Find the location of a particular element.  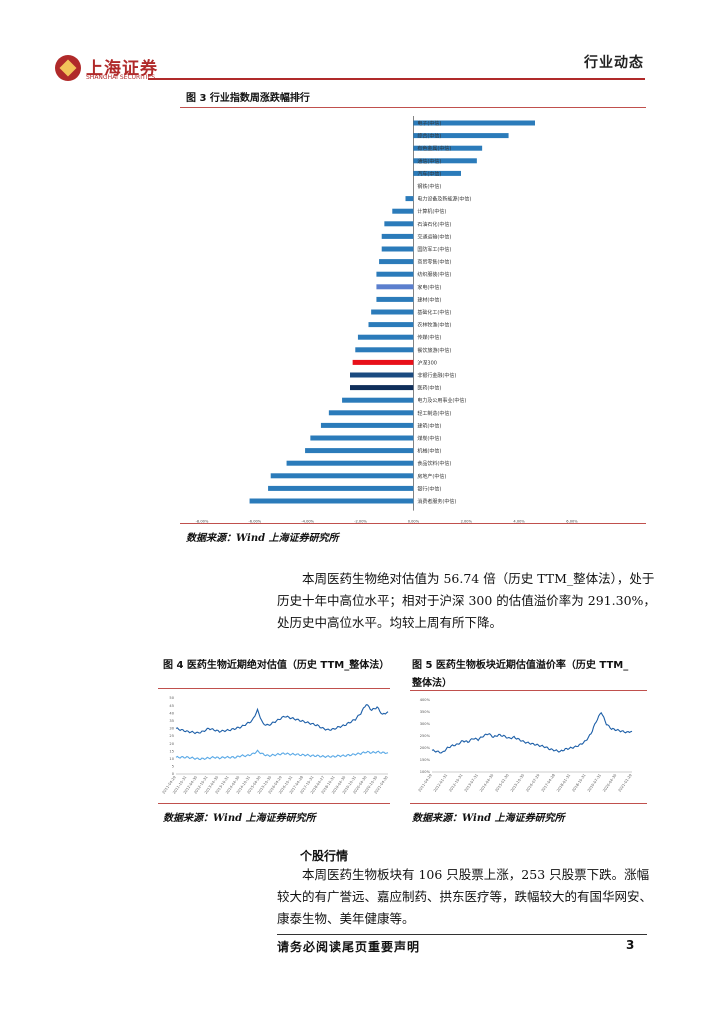

x-tick-label: 2018-10-31 is located at coordinates (578, 782).